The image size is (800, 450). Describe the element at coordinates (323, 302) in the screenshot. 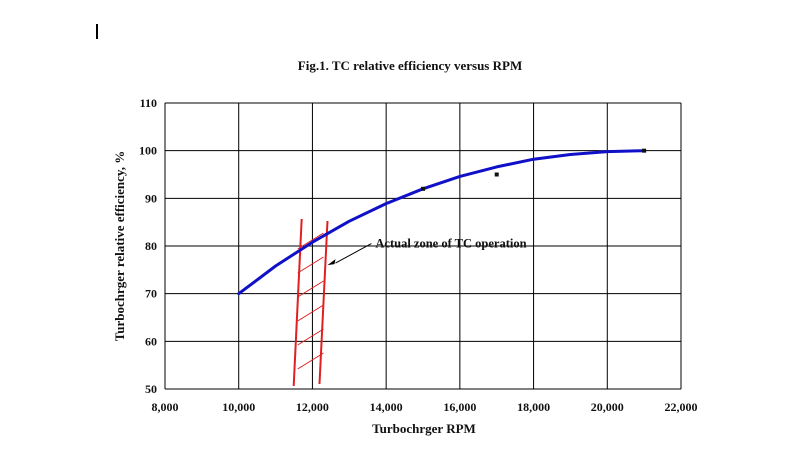

I see `zone-right-boundary` at that location.